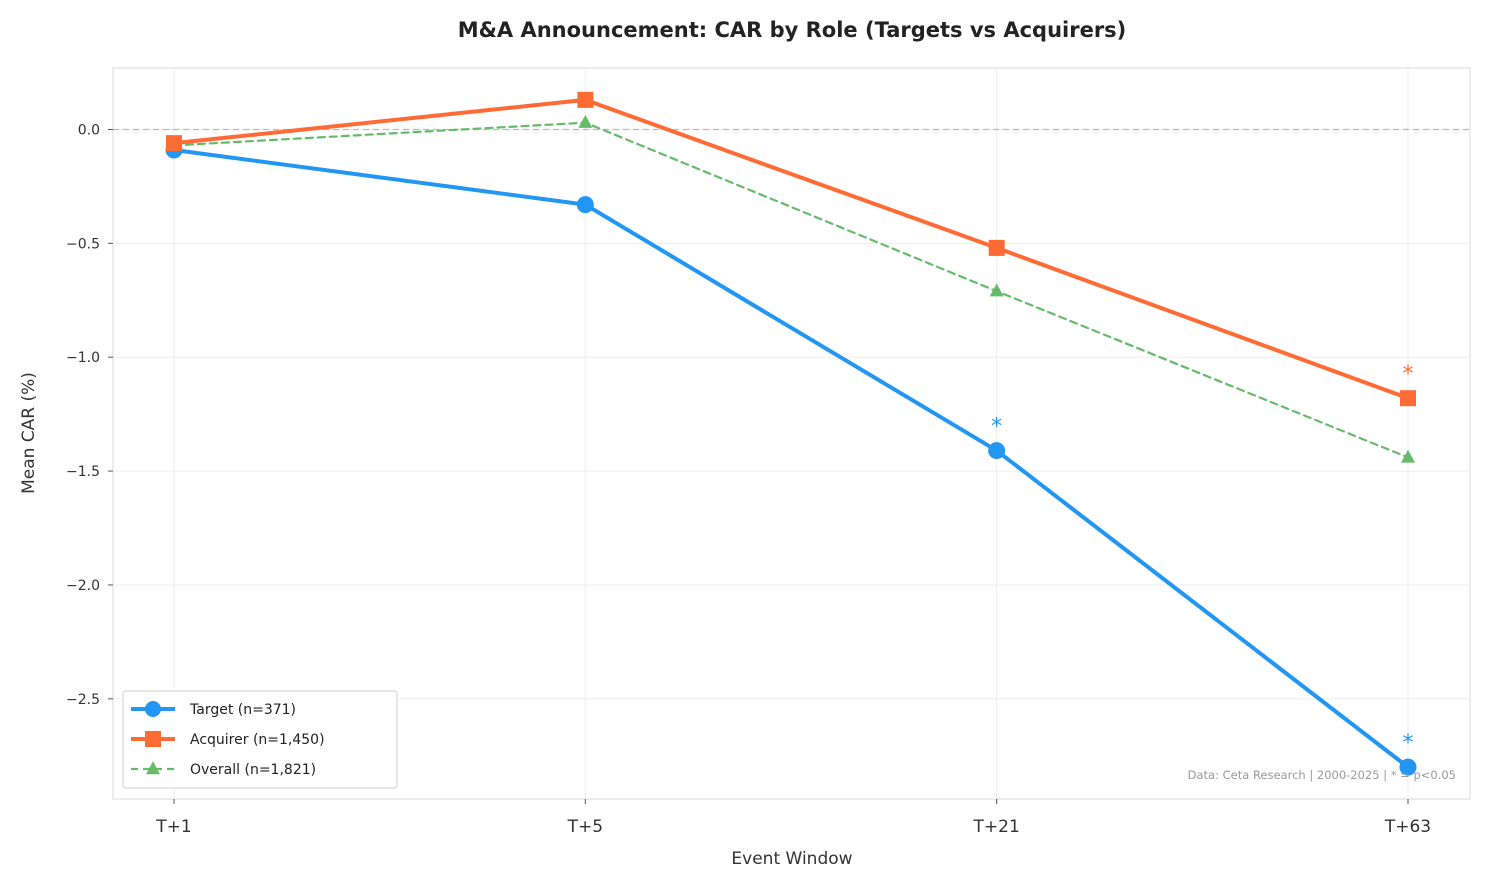 This screenshot has height=885, width=1485. I want to click on legend-marker-square, so click(153, 739).